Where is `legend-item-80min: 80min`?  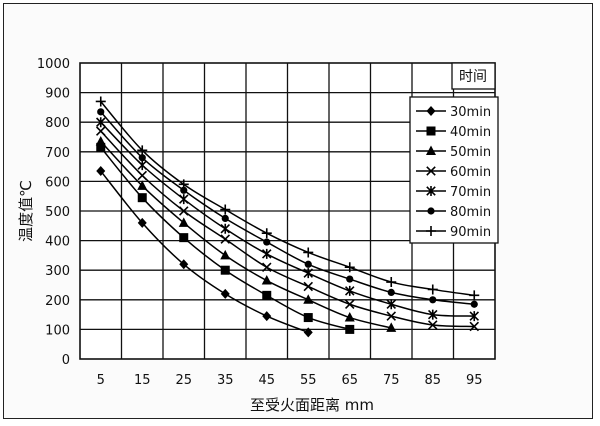
legend-item-80min: 80min is located at coordinates (453, 212).